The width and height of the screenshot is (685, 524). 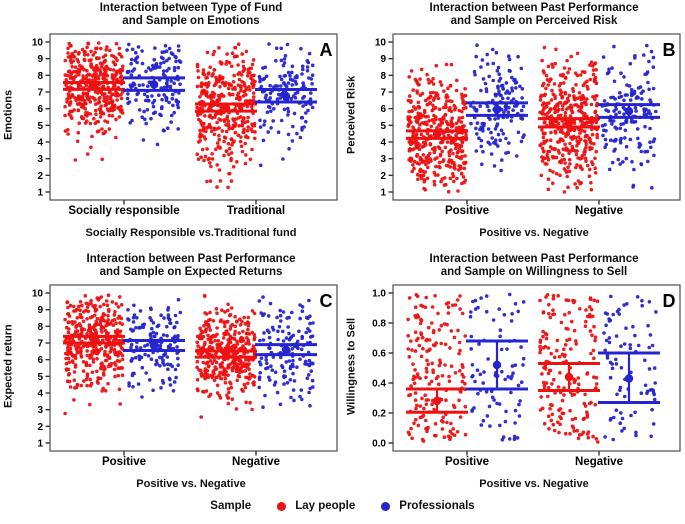 I want to click on y-axis-tick-label: 0.2, so click(x=379, y=414).